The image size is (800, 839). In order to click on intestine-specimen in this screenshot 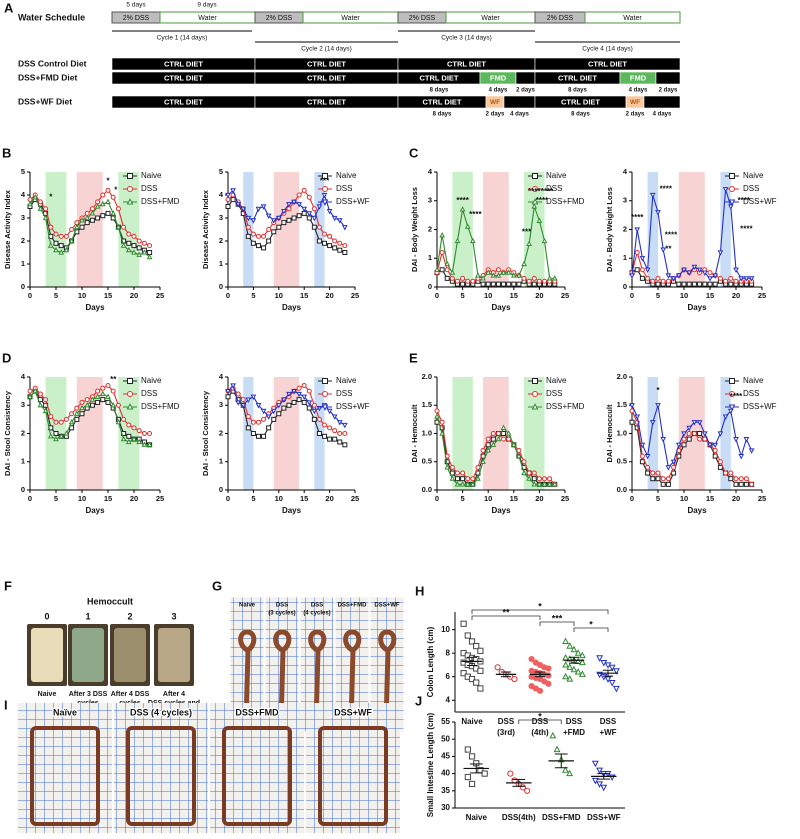, I will do `click(161, 776)`.